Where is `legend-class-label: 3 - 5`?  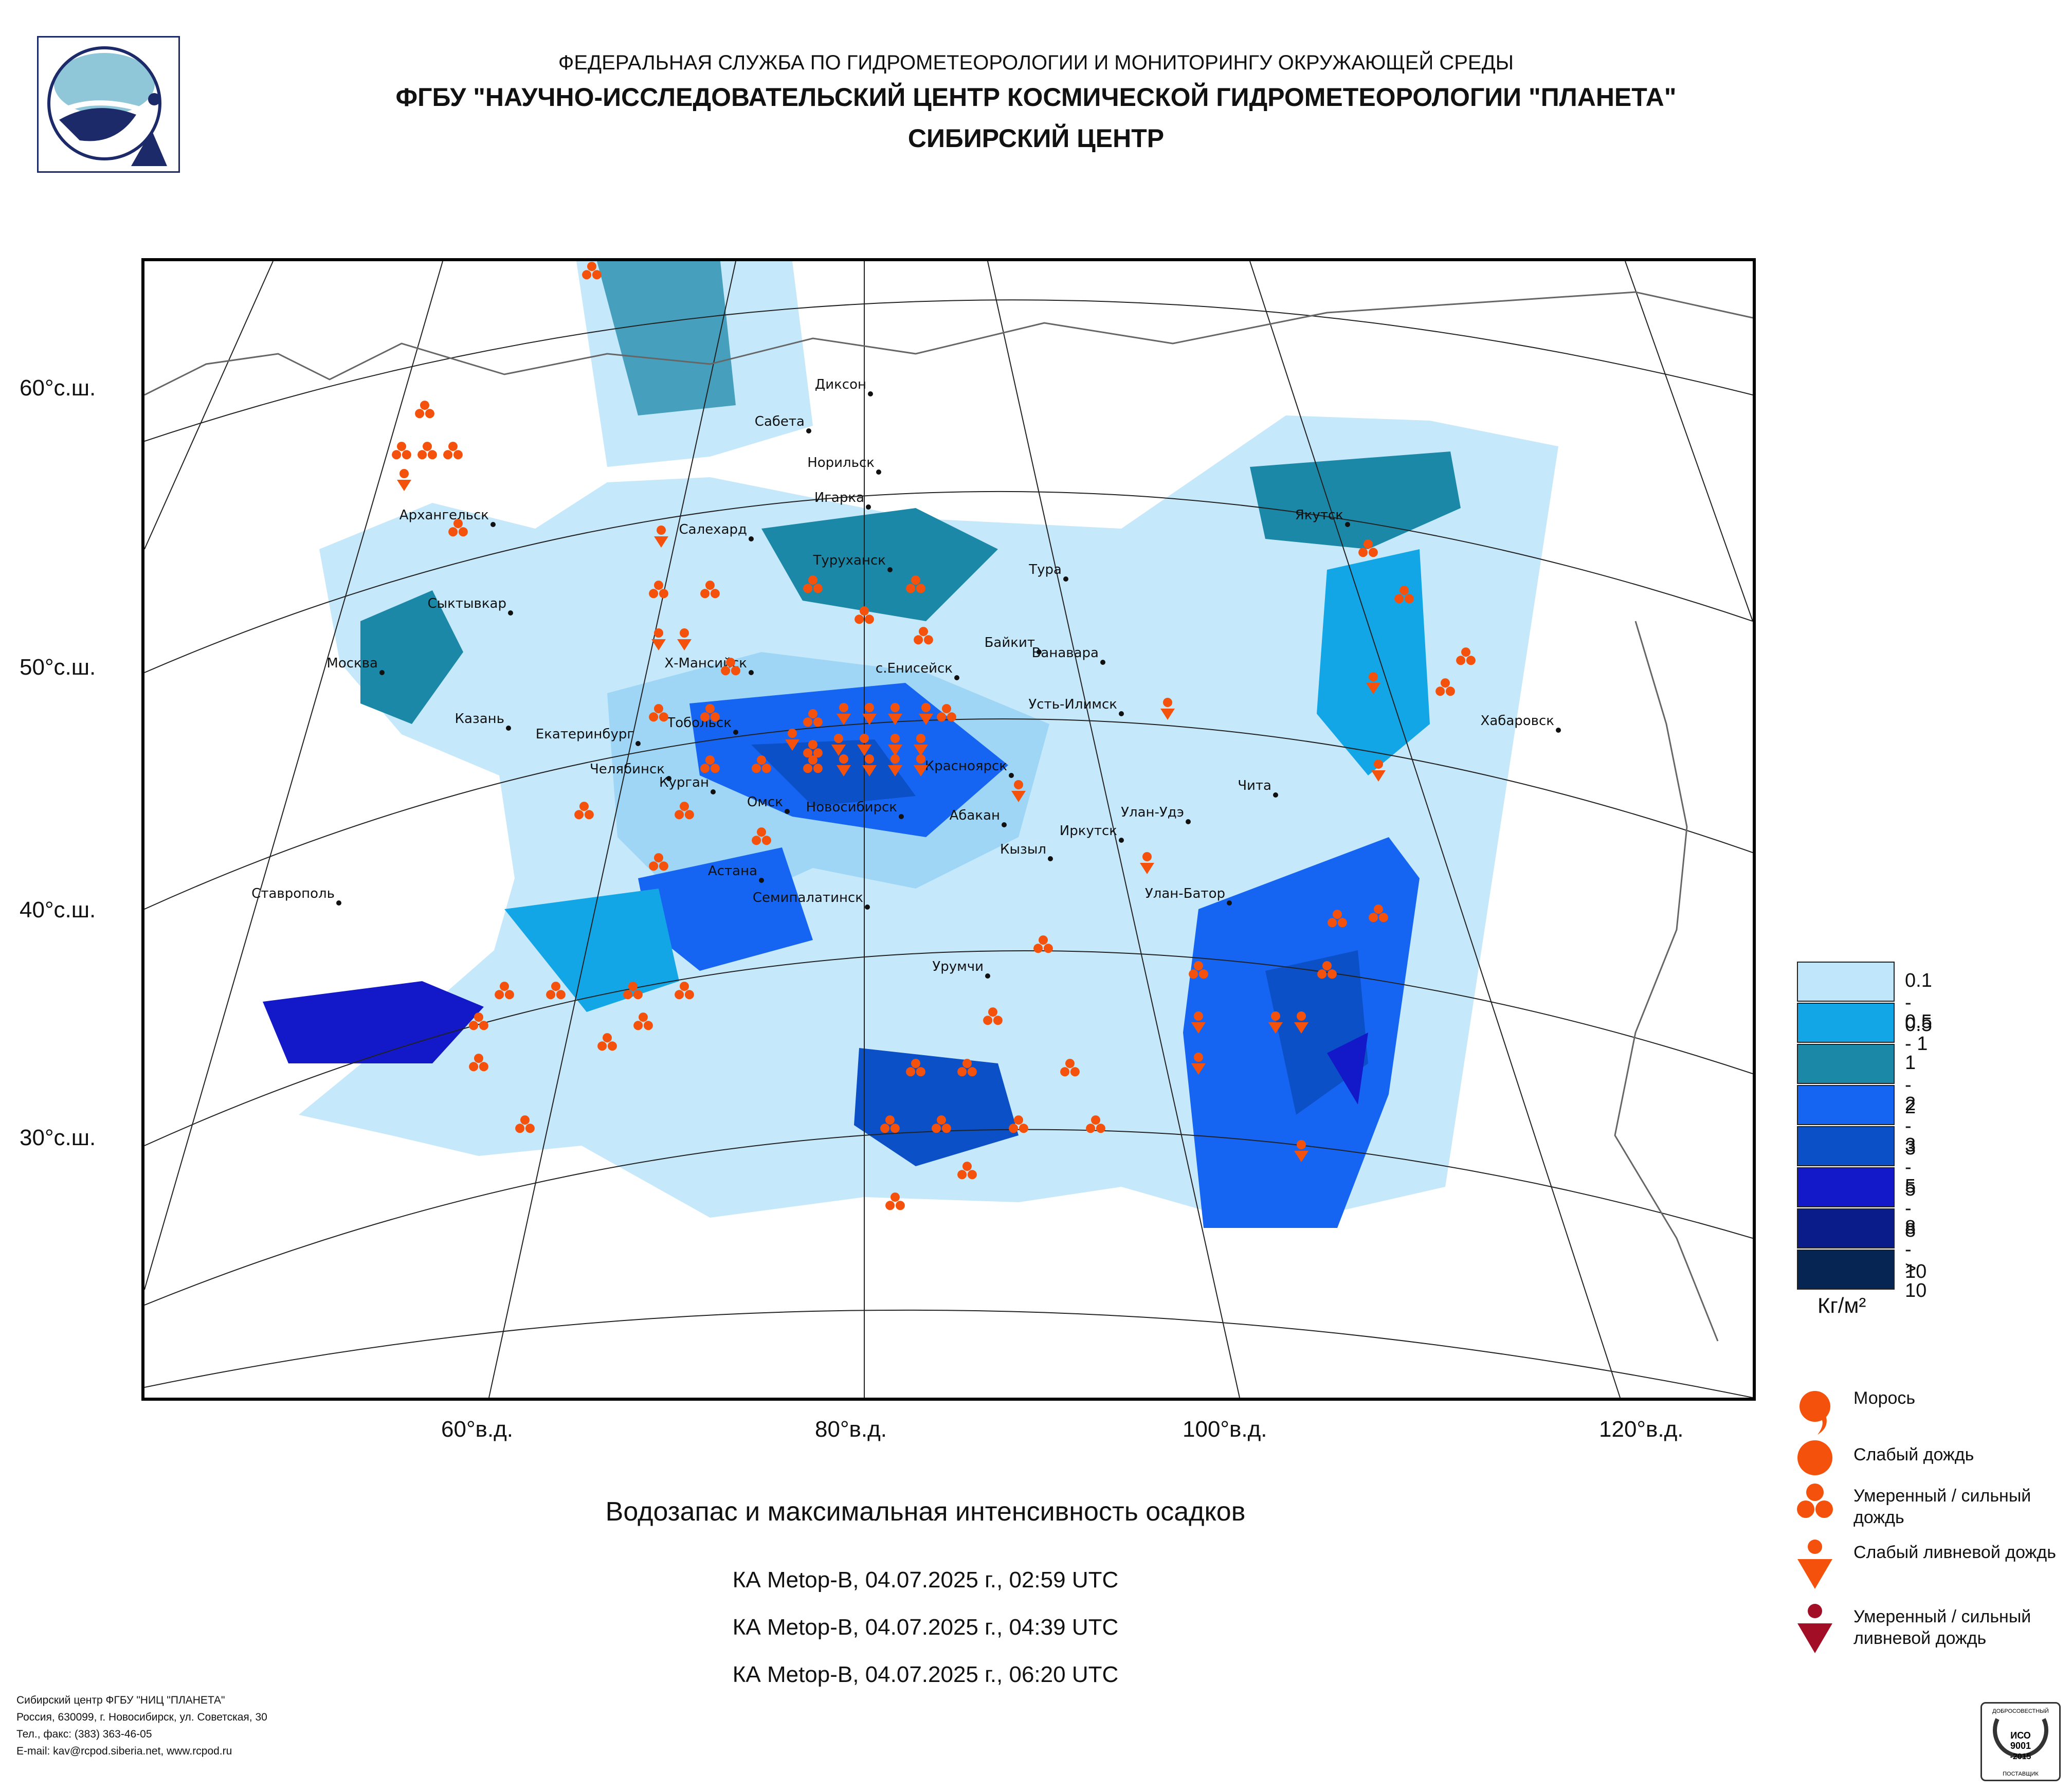 legend-class-label: 3 - 5 is located at coordinates (1910, 1167).